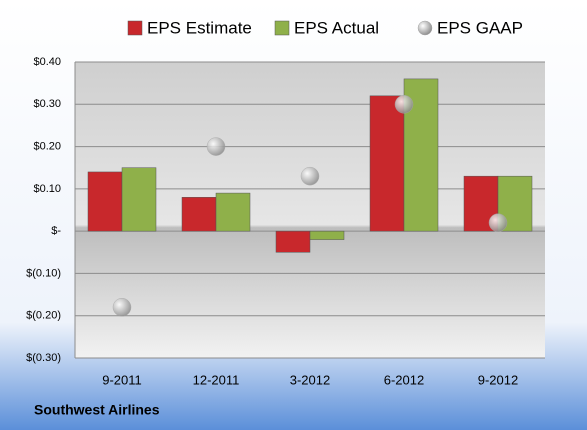  Describe the element at coordinates (43, 316) in the screenshot. I see `y-tick-label: $(0.20)` at that location.